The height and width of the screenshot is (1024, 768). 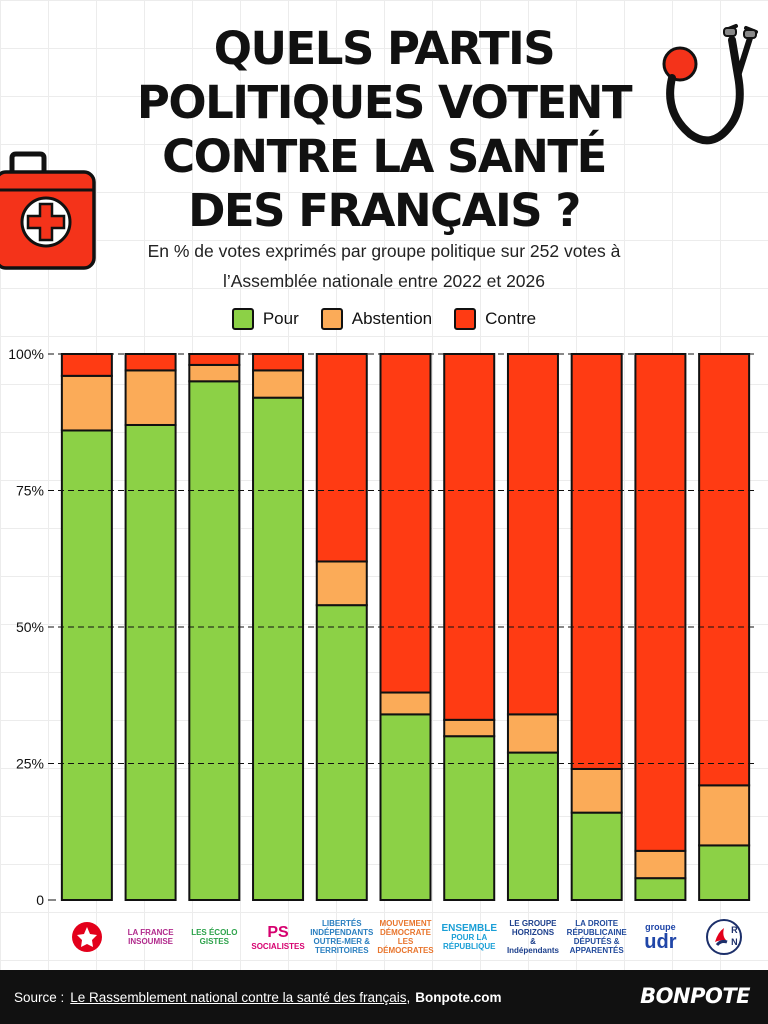 What do you see at coordinates (734, 930) in the screenshot?
I see `logo-text: R` at bounding box center [734, 930].